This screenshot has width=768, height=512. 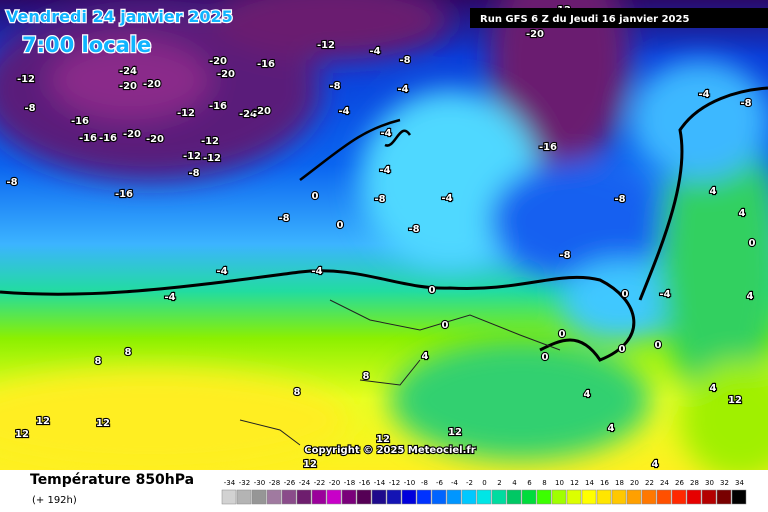 I want to click on footer-title: Température 850hPa, so click(x=112, y=480).